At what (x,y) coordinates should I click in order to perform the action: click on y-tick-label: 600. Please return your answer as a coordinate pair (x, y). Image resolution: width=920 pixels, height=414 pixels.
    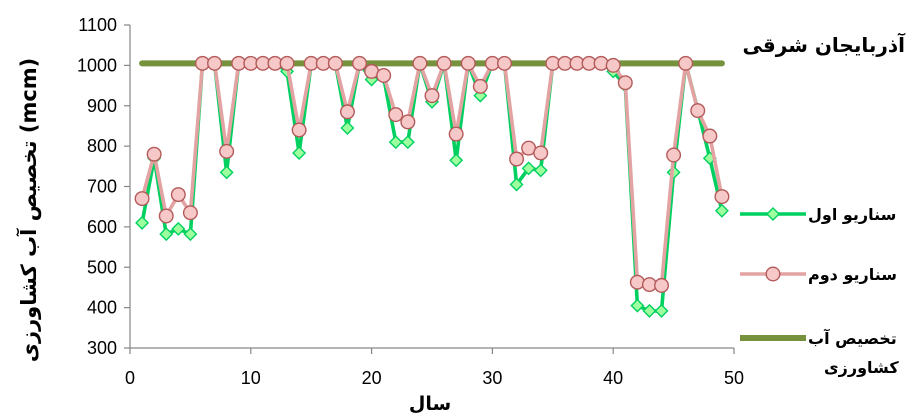
    Looking at the image, I should click on (102, 227).